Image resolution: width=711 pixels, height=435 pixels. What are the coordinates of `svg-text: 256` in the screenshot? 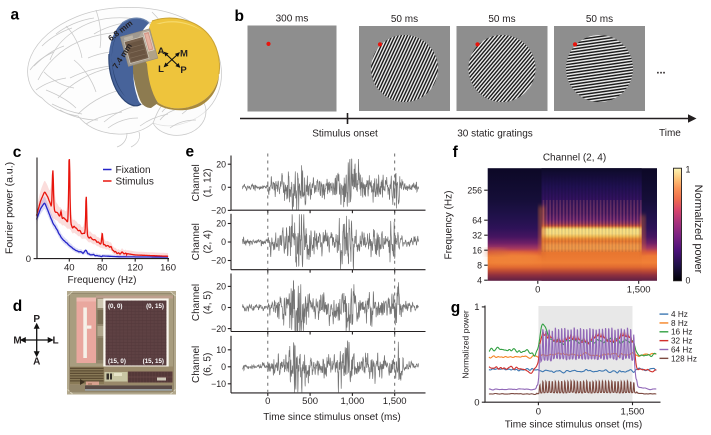 It's located at (474, 190).